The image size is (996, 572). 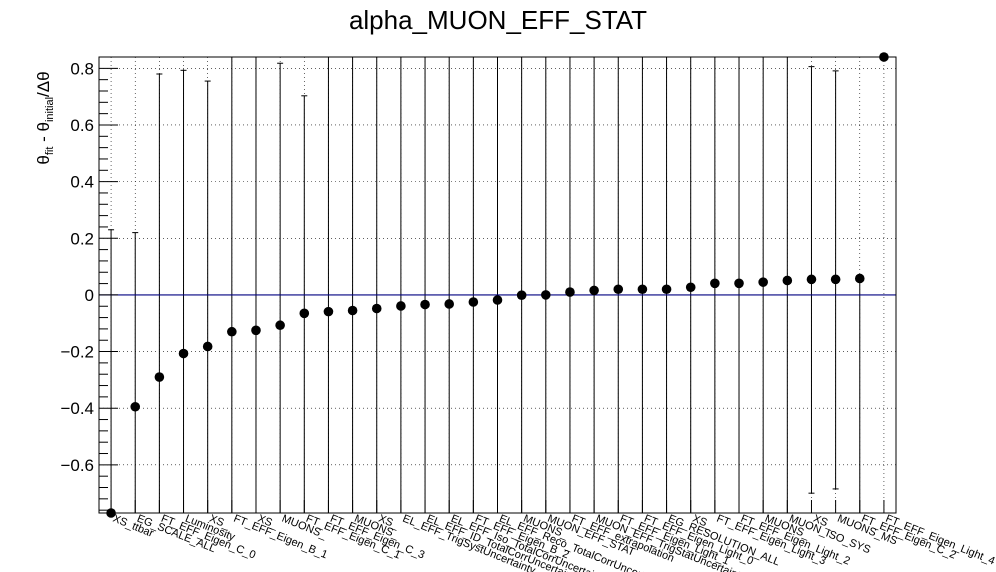 I want to click on y-tick-label: 0.2, so click(x=82, y=238).